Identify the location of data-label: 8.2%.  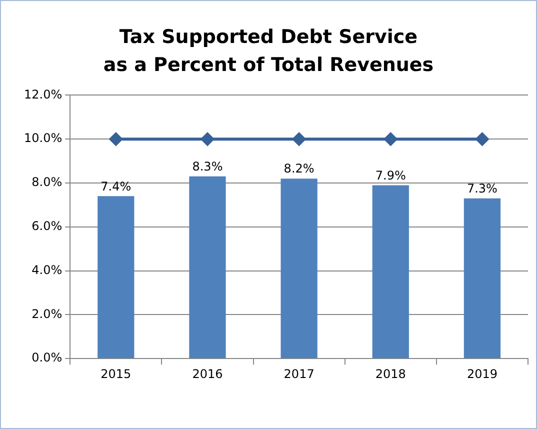
(299, 169).